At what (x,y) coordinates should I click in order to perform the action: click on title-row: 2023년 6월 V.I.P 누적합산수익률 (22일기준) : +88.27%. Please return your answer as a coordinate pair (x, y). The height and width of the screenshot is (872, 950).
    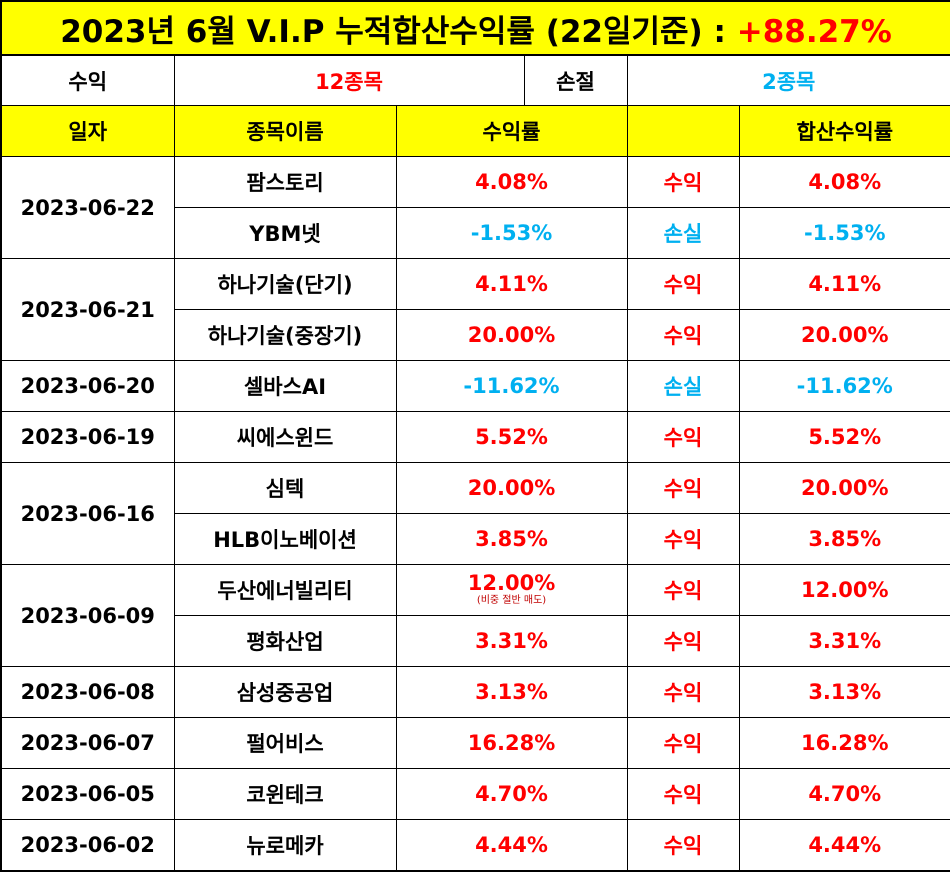
    Looking at the image, I should click on (475, 28).